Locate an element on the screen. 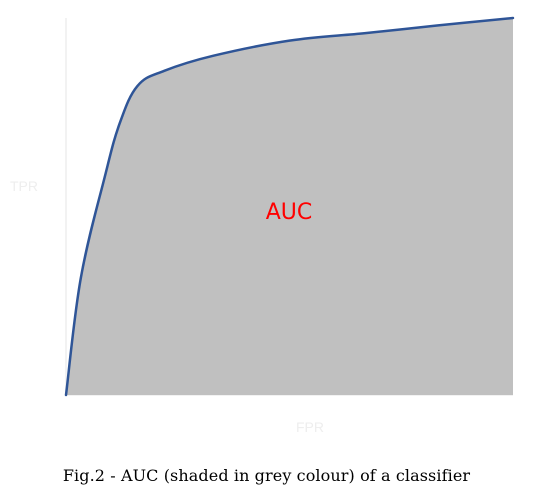  y-axis-label: TPR is located at coordinates (24, 186).